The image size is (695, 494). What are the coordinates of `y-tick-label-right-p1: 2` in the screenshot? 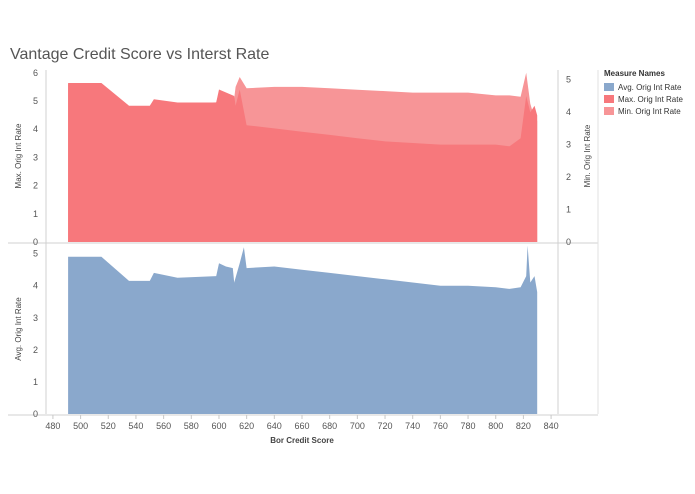 It's located at (568, 177).